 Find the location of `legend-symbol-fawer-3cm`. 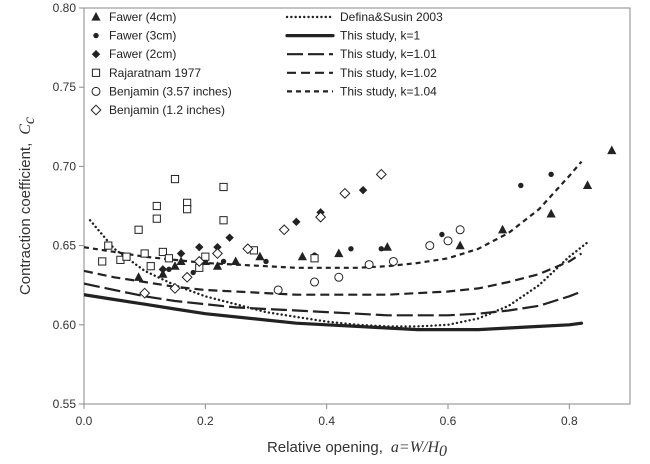

legend-symbol-fawer-3cm is located at coordinates (96, 35).